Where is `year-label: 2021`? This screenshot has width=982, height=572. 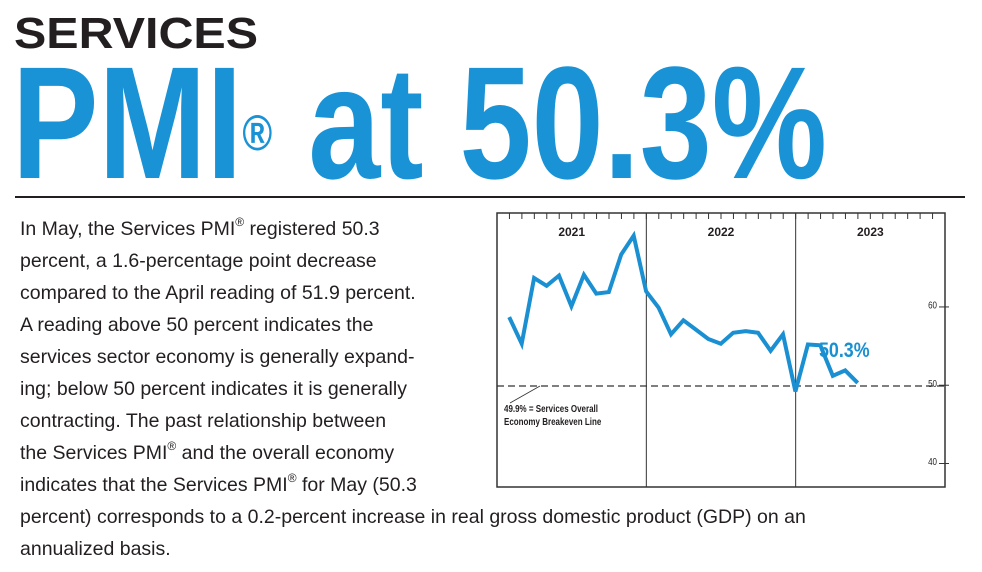 year-label: 2021 is located at coordinates (571, 232).